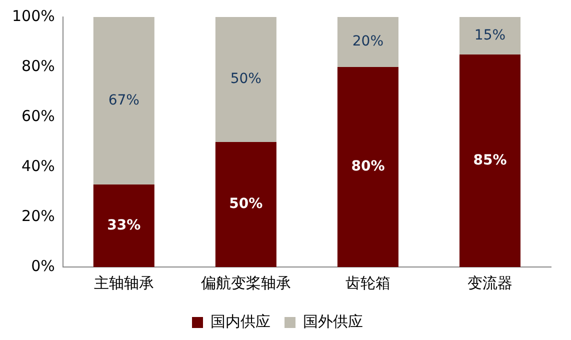  I want to click on legend-label: 国内供应, so click(240, 321).